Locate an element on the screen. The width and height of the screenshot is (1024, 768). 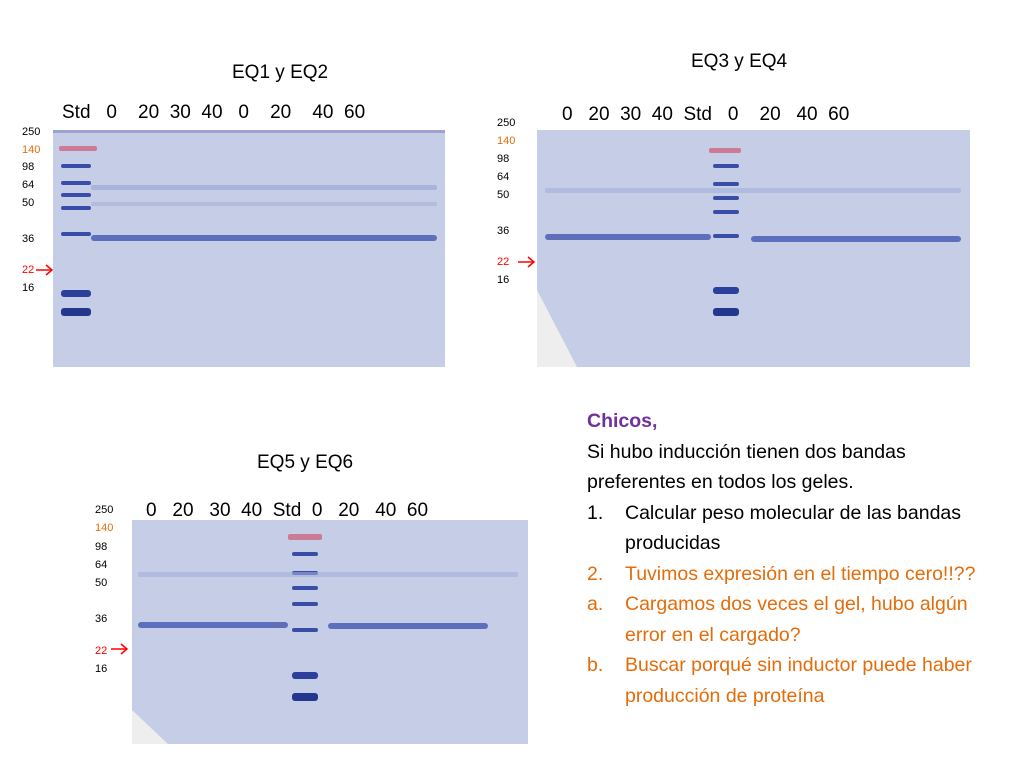
gel-3-title: EQ5 y EQ6 is located at coordinates (305, 462).